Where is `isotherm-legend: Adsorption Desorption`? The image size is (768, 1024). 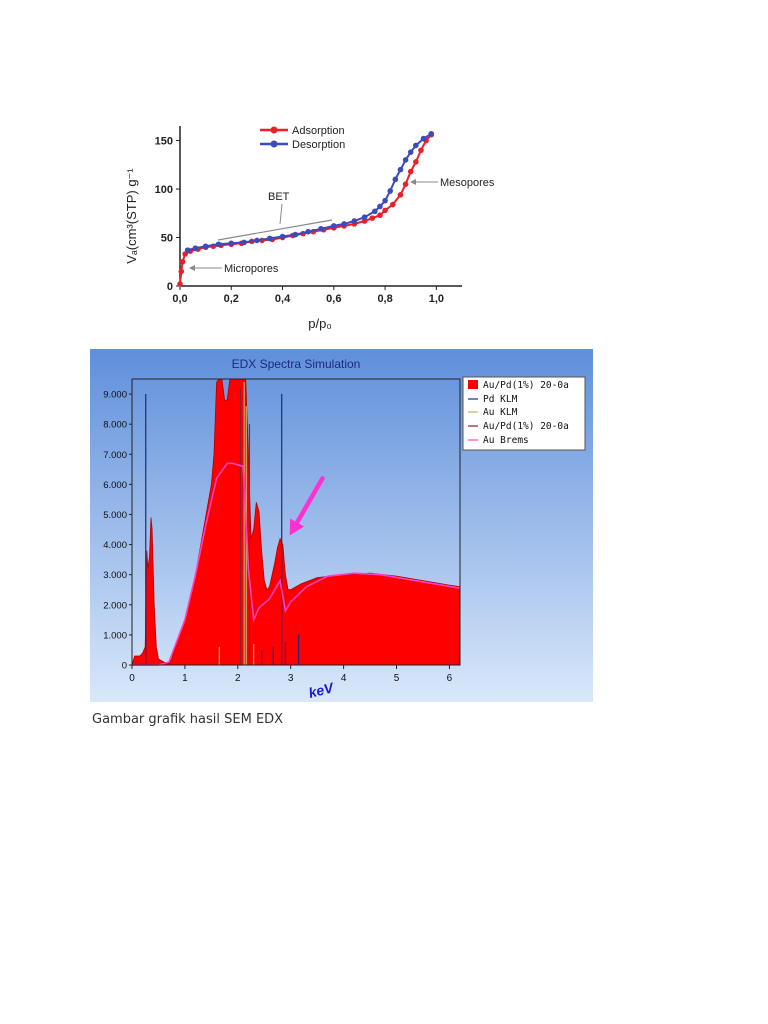 isotherm-legend: Adsorption Desorption is located at coordinates (302, 138).